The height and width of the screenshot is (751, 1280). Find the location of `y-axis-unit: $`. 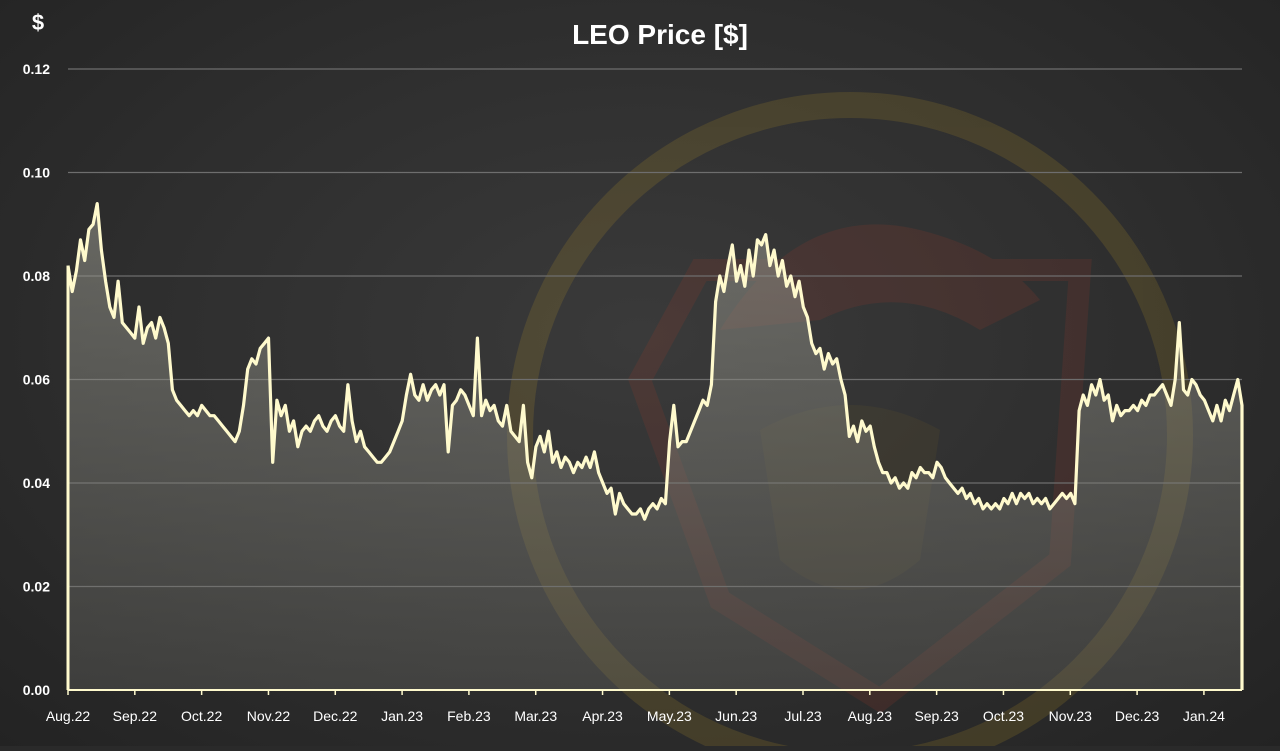

y-axis-unit: $ is located at coordinates (38, 22).